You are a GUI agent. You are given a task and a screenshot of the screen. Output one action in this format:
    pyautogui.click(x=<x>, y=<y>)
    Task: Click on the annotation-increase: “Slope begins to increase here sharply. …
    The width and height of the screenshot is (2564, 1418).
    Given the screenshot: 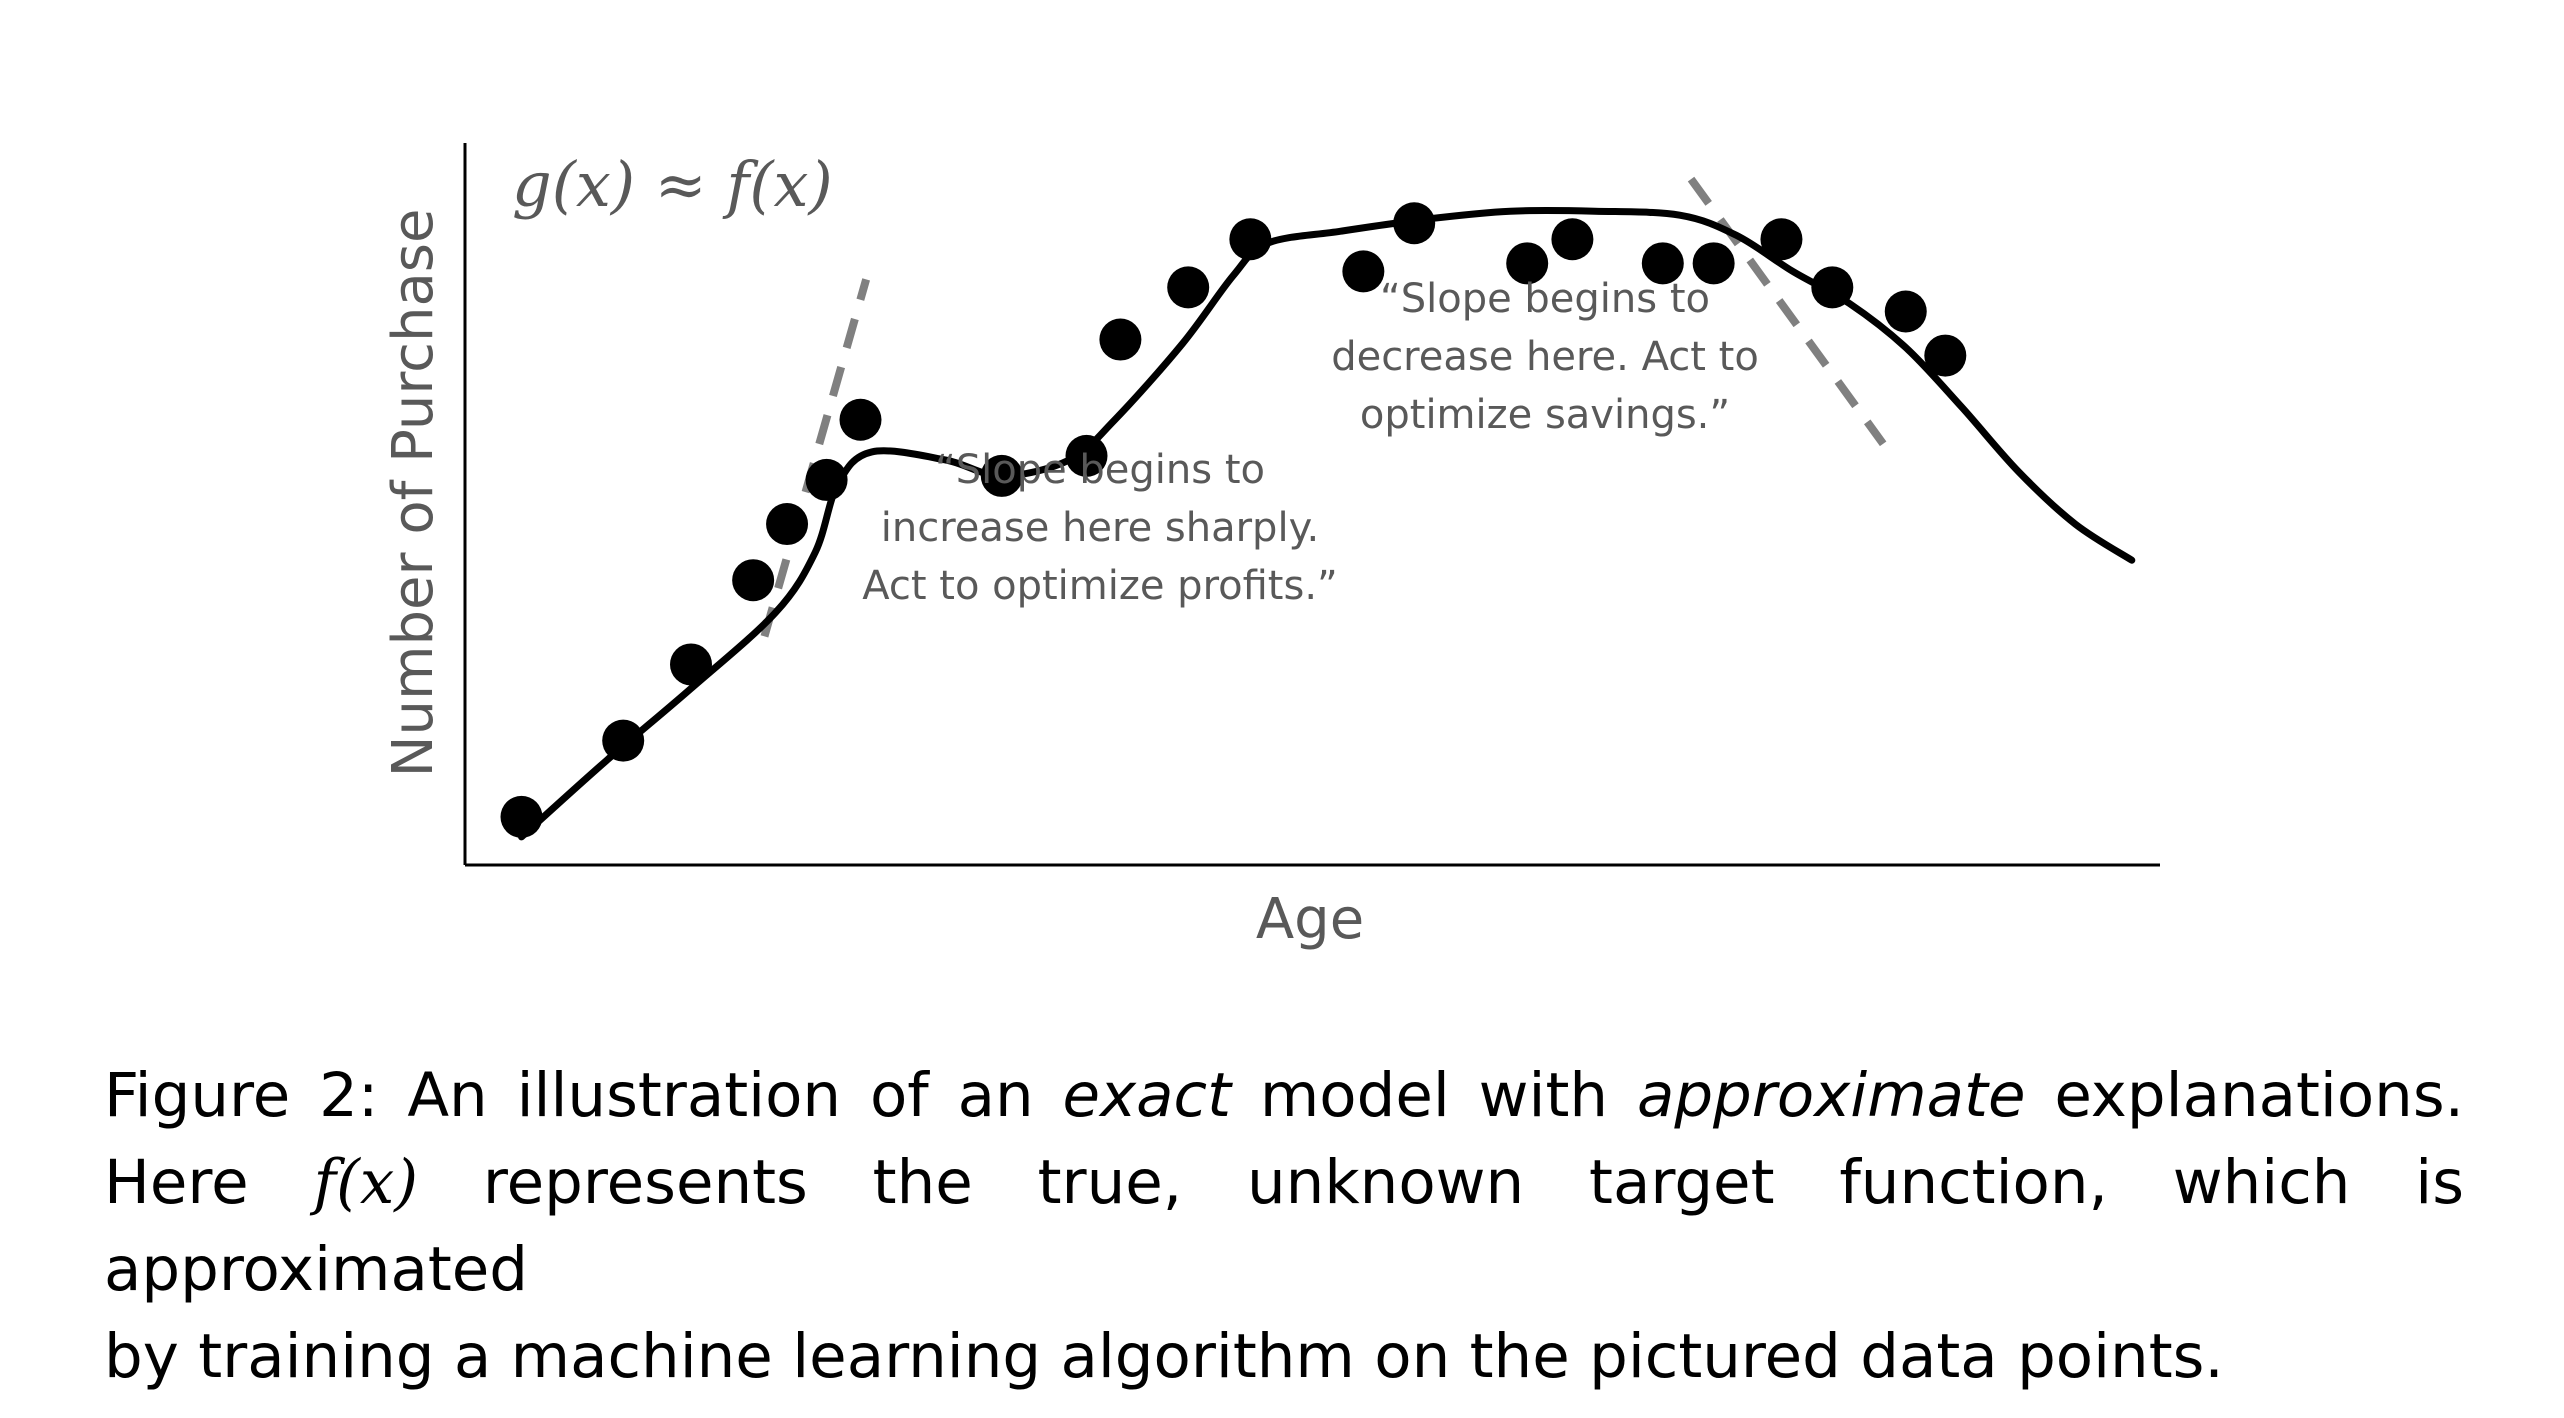 What is the action you would take?
    pyautogui.click(x=1100, y=528)
    